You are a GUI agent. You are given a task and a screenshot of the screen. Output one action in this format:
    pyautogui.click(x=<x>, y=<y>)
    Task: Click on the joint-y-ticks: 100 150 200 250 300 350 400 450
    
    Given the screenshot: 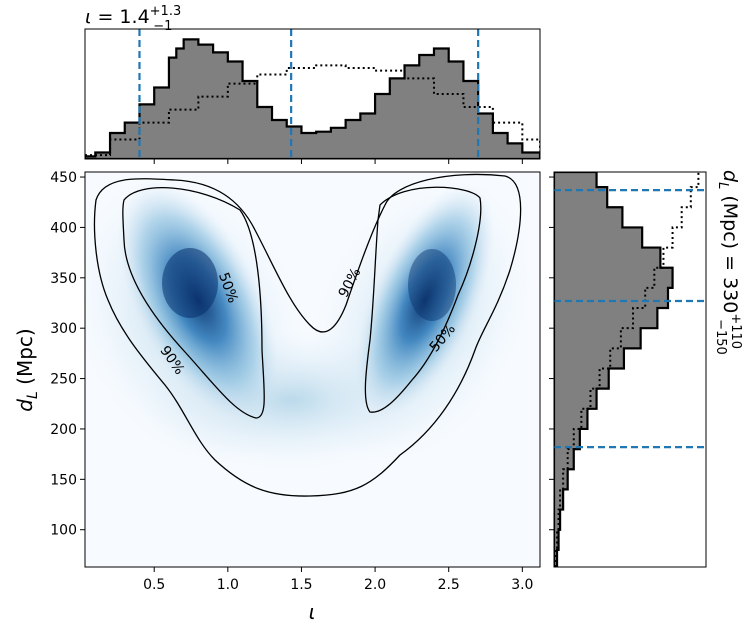 What is the action you would take?
    pyautogui.click(x=67, y=354)
    